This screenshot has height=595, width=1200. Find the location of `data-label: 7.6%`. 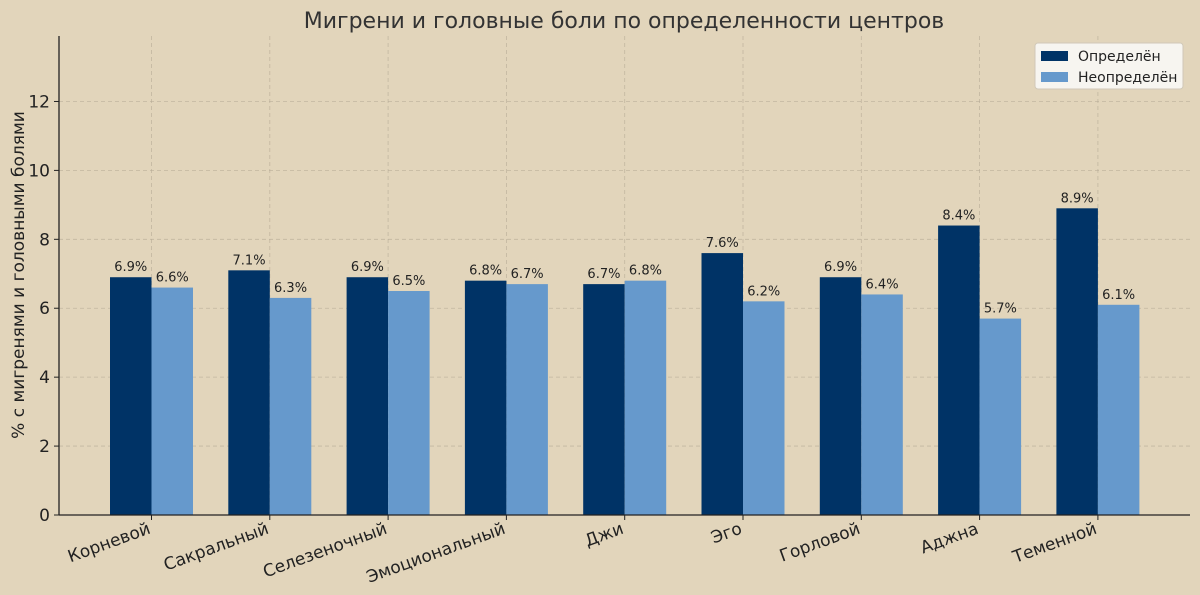

data-label: 7.6% is located at coordinates (722, 243).